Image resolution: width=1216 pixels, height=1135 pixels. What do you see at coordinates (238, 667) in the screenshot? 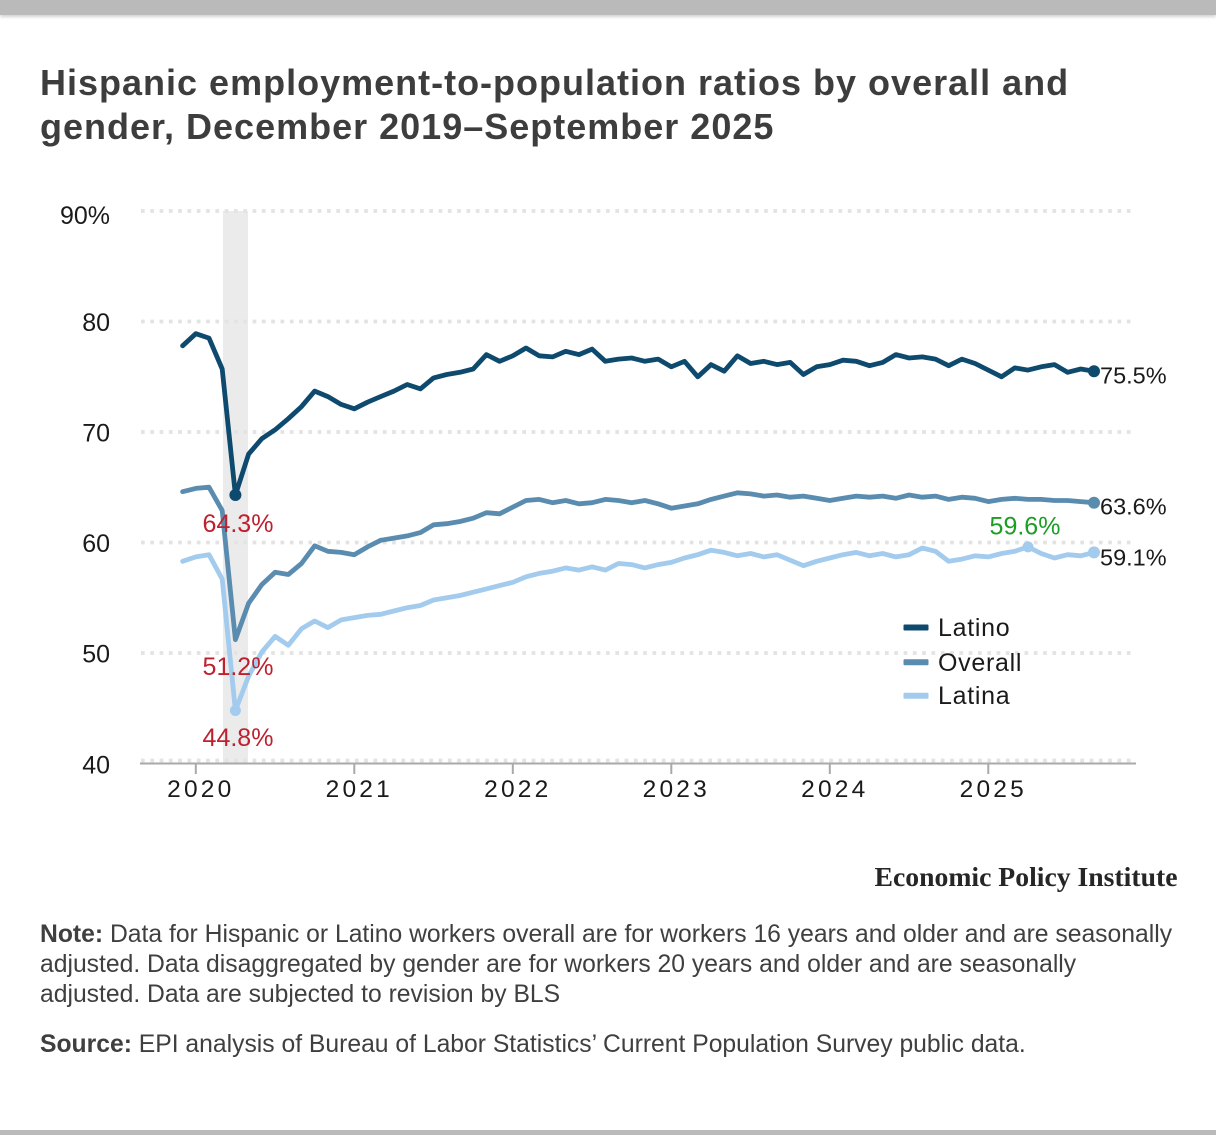
I see `svg-text: 51.2%` at bounding box center [238, 667].